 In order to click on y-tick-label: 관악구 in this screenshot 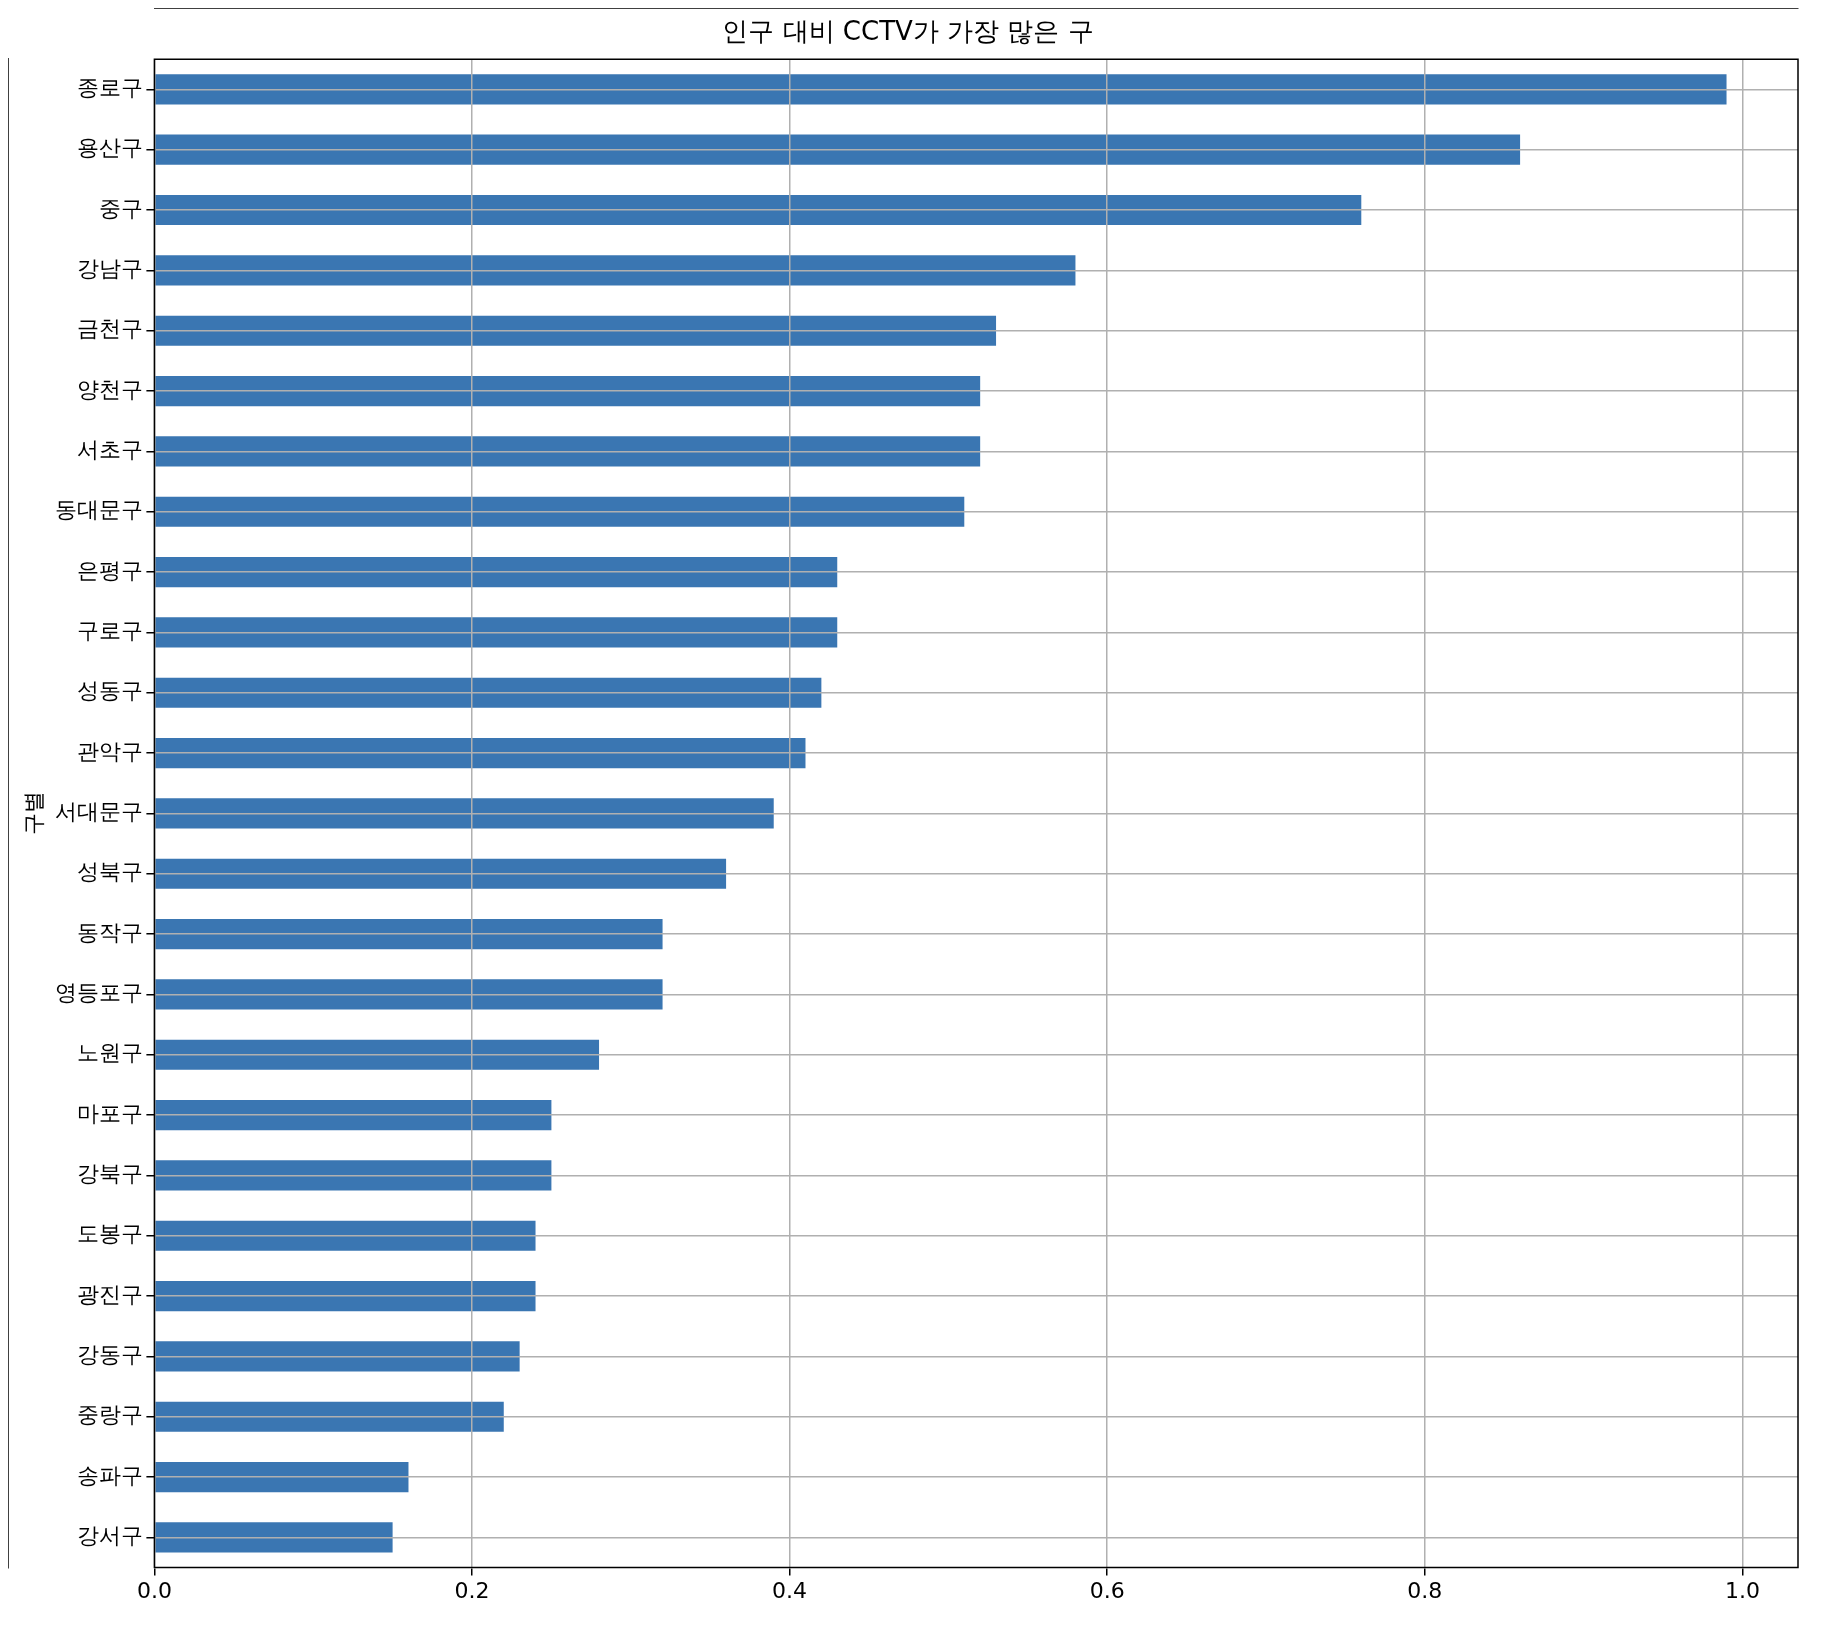, I will do `click(110, 751)`.